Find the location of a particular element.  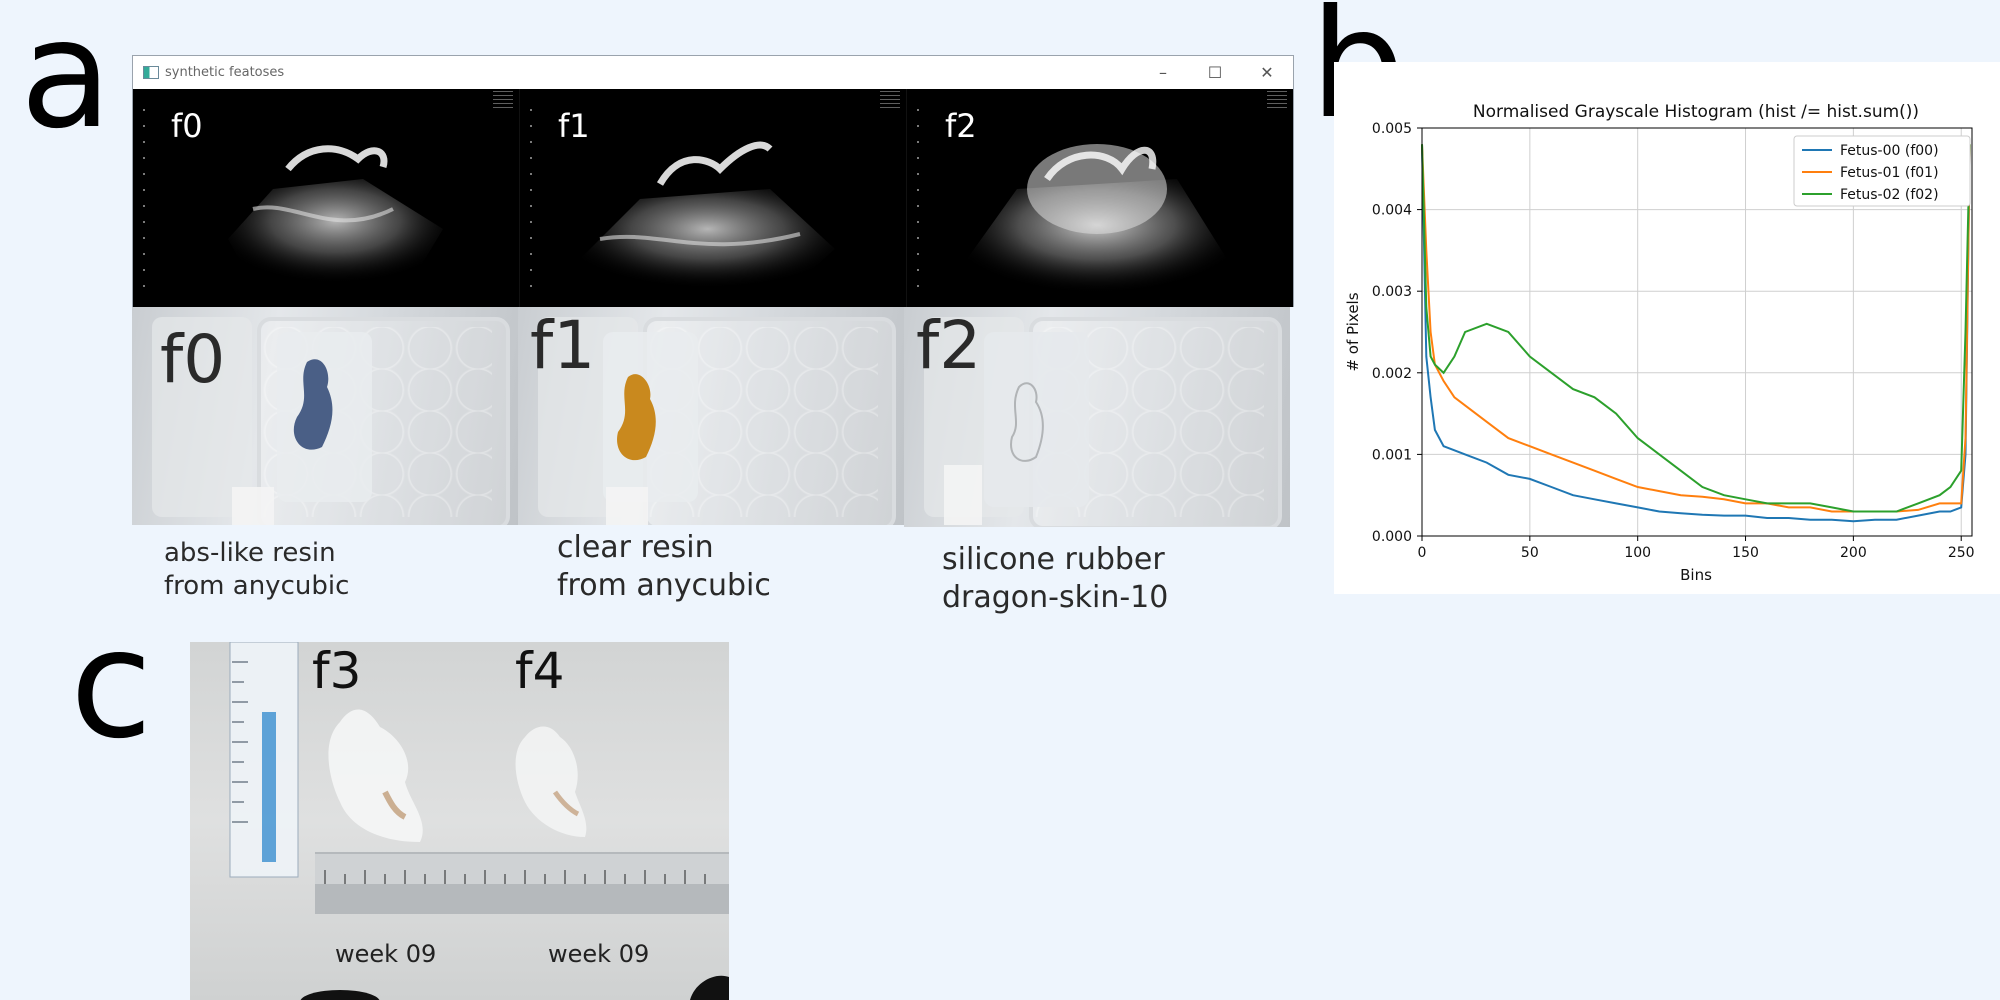

ultrasound-label: f2 is located at coordinates (961, 126).